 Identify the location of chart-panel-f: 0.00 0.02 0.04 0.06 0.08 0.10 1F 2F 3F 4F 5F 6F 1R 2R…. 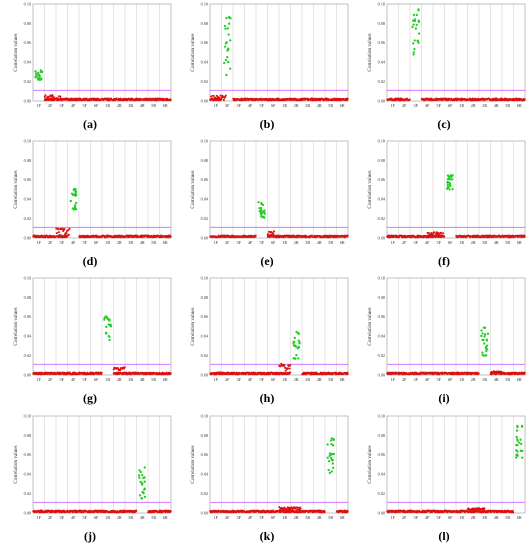
(444, 205).